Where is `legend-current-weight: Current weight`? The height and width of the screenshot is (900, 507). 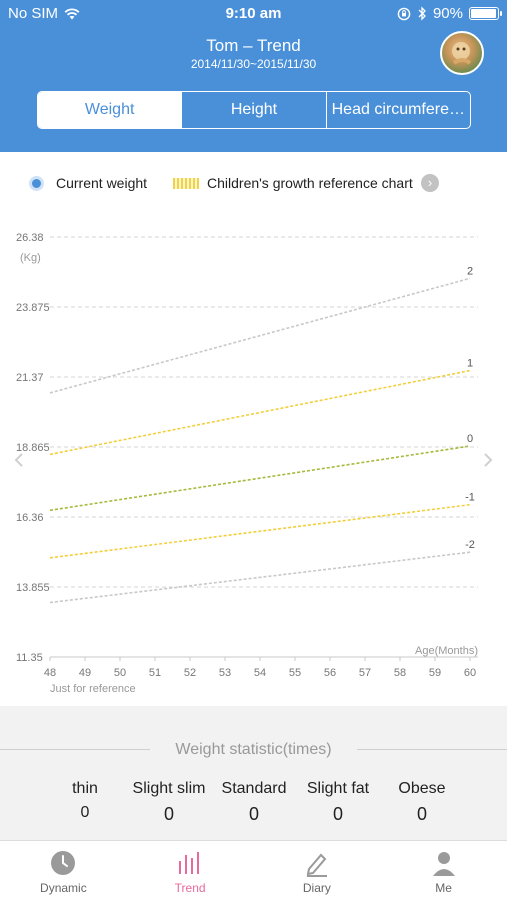
legend-current-weight: Current weight is located at coordinates (102, 183).